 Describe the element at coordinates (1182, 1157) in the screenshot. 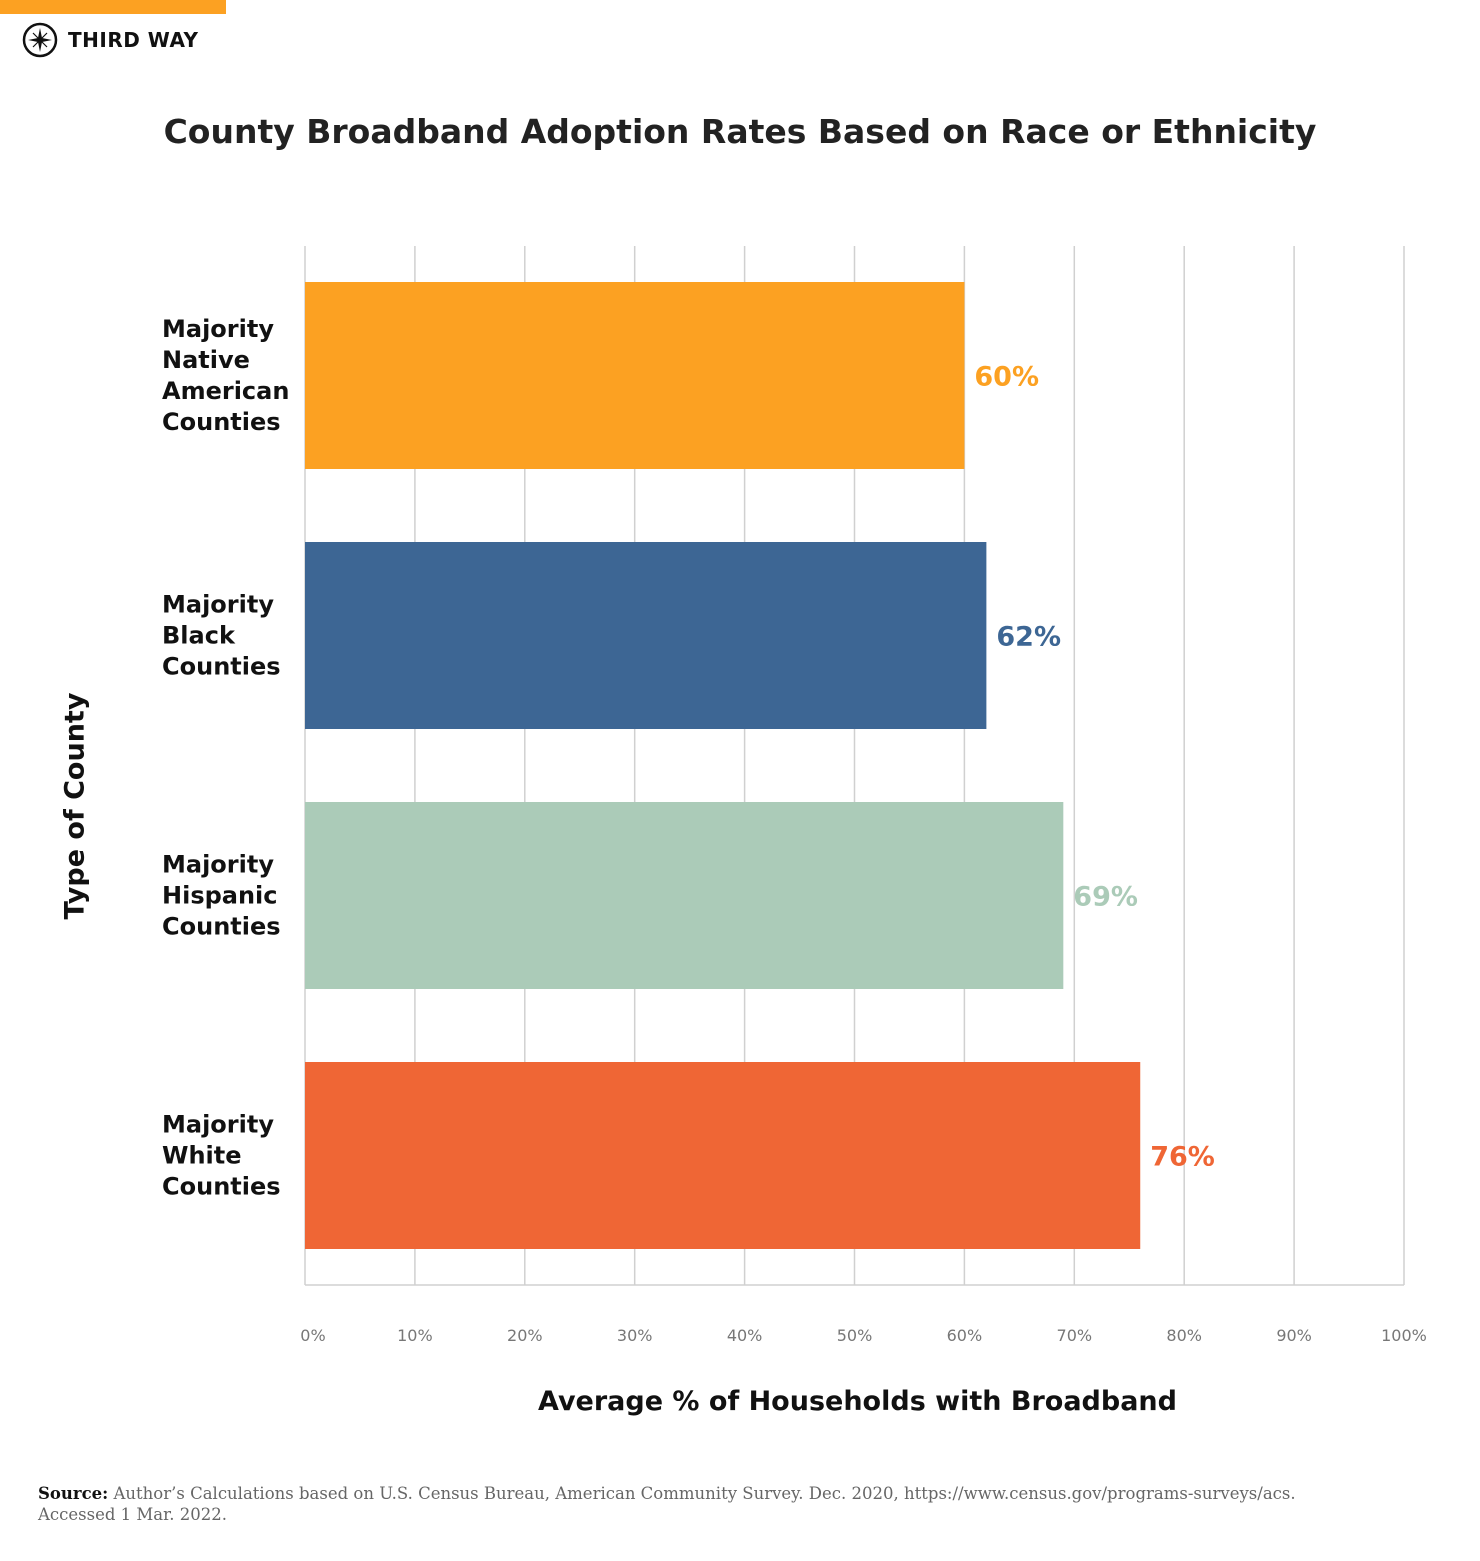

I see `data-label: 76%` at that location.